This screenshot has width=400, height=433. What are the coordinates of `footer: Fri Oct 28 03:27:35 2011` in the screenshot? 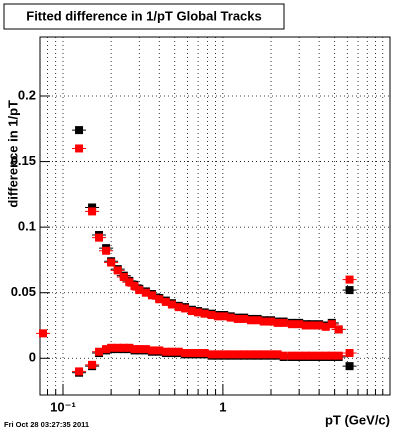 It's located at (46, 424).